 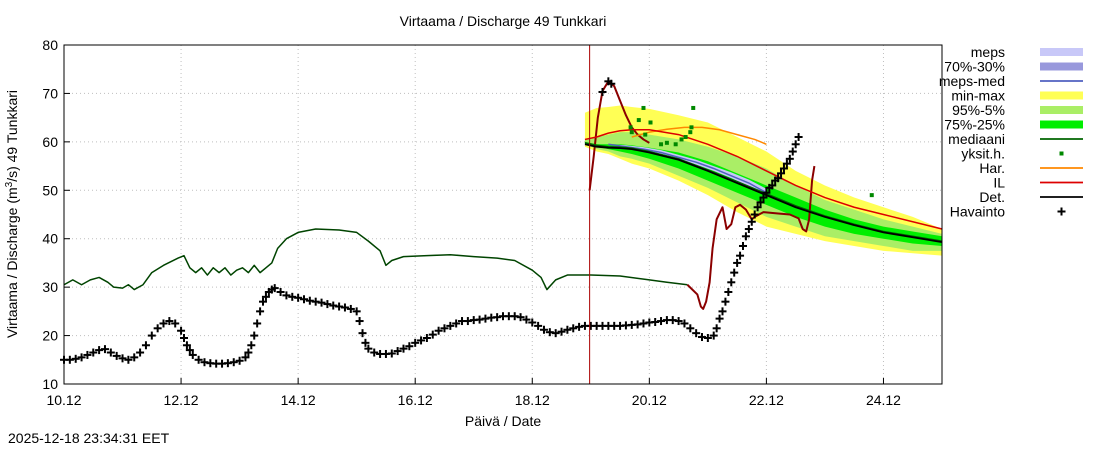 What do you see at coordinates (63, 400) in the screenshot?
I see `x-tick-label: 10.12` at bounding box center [63, 400].